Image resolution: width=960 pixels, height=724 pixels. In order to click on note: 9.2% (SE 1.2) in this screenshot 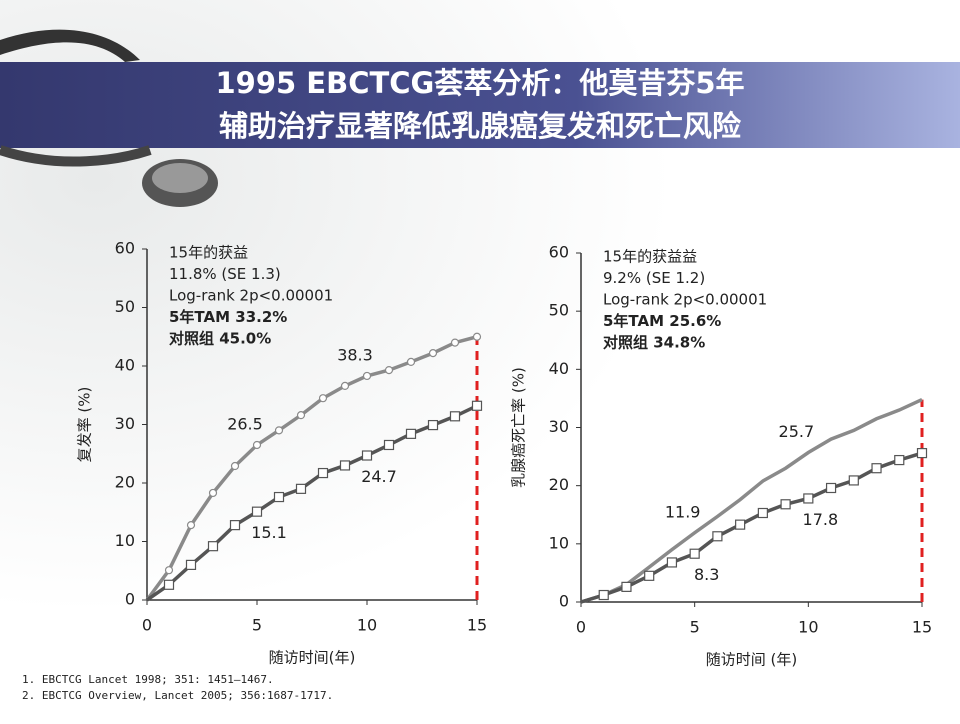, I will do `click(654, 278)`.